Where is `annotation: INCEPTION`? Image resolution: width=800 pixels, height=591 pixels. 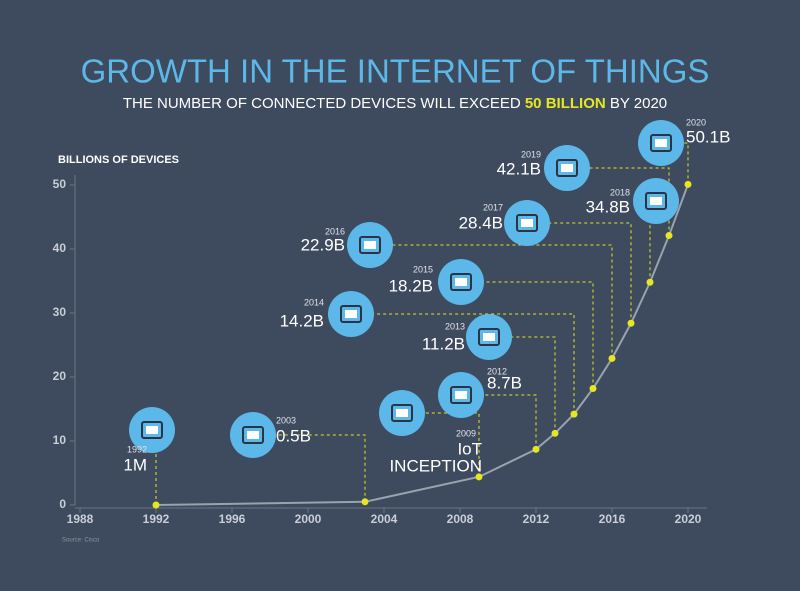 annotation: INCEPTION is located at coordinates (435, 465).